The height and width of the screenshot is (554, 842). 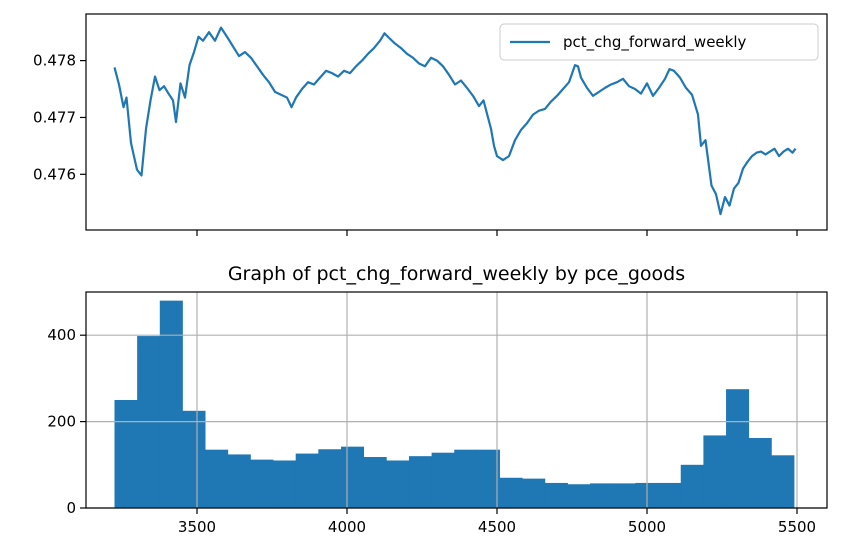 I want to click on x-tick-label: 5000, so click(x=647, y=527).